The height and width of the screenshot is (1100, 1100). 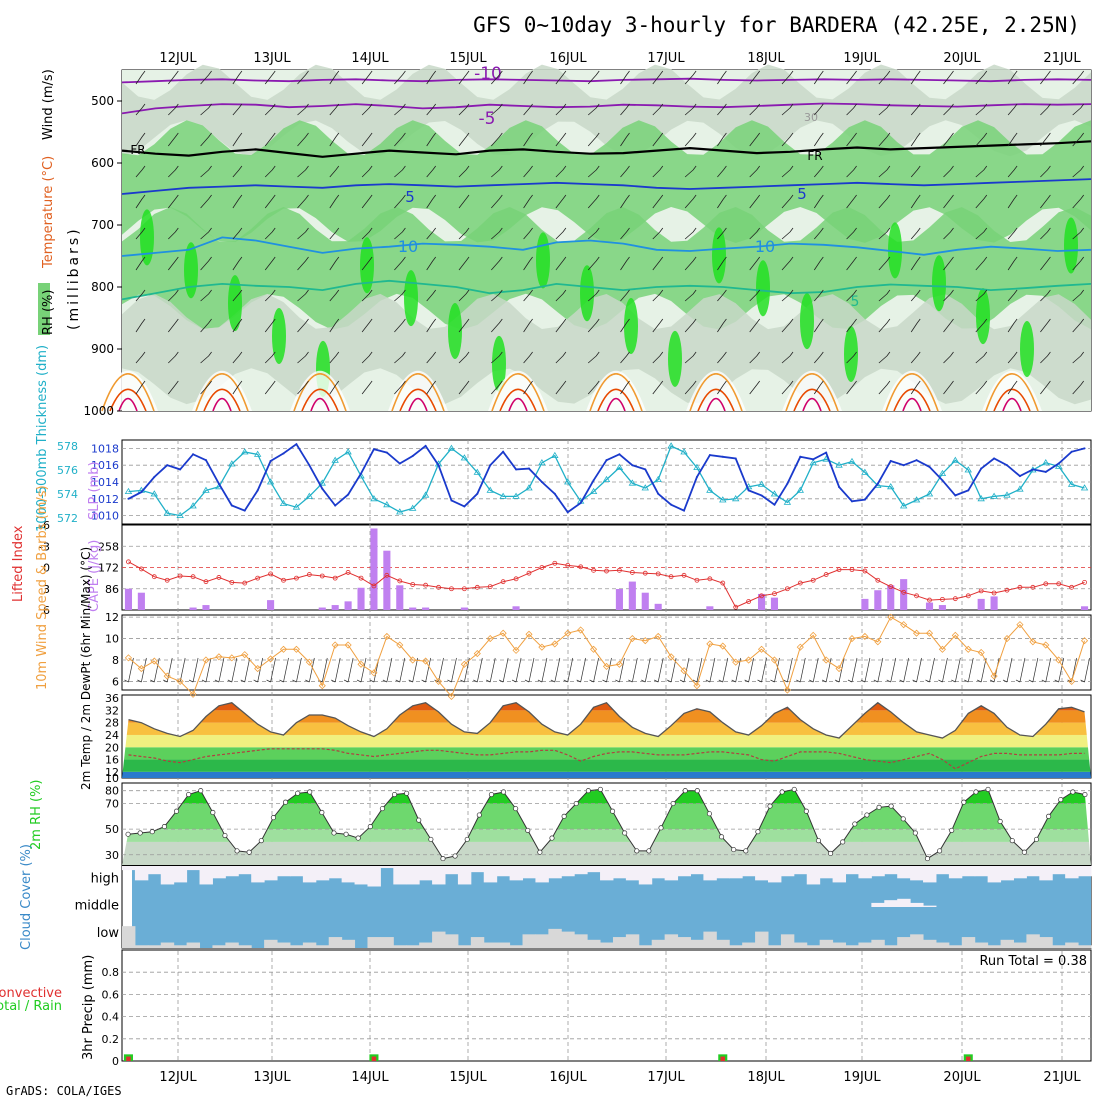 I want to click on precip-tick-label: 0.6, so click(x=111, y=994).